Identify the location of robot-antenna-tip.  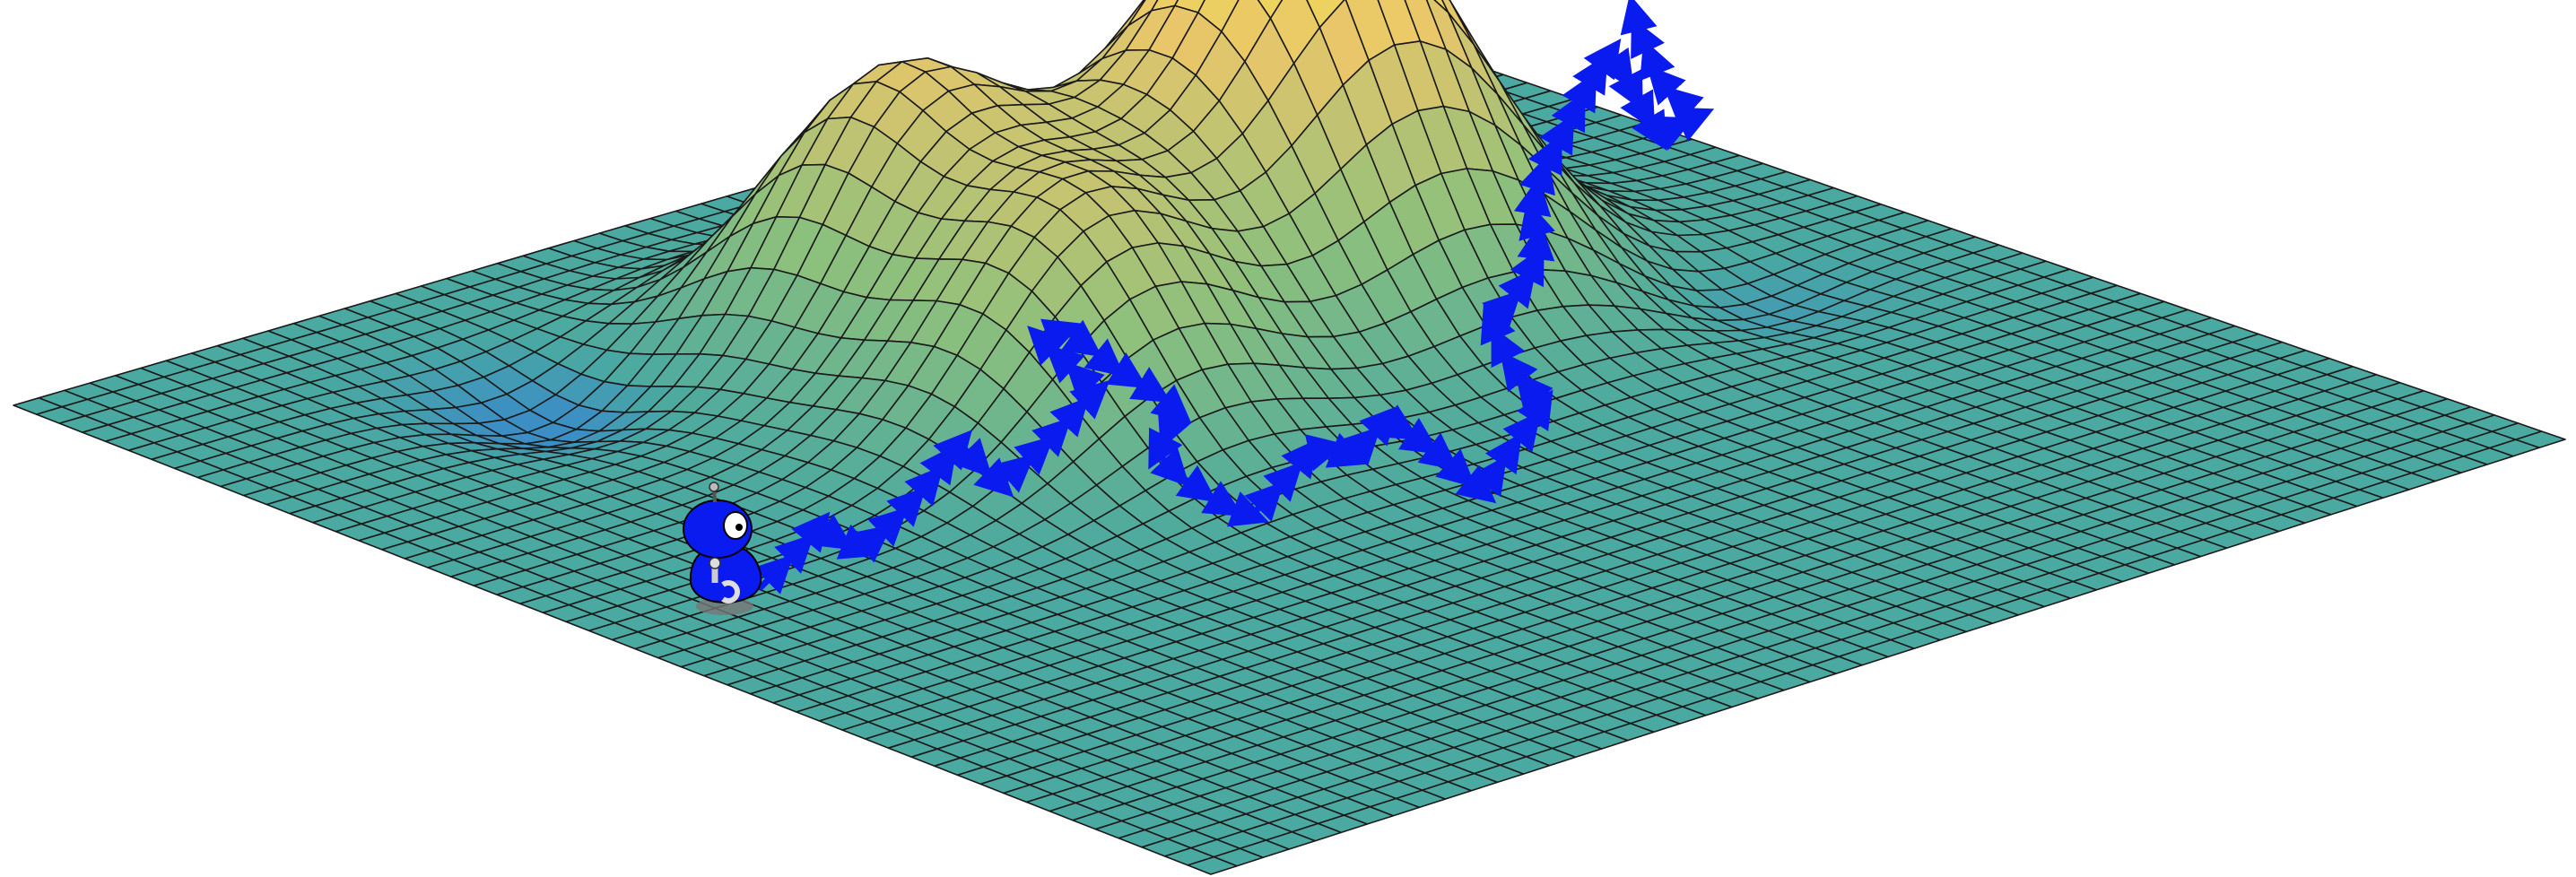
(714, 487).